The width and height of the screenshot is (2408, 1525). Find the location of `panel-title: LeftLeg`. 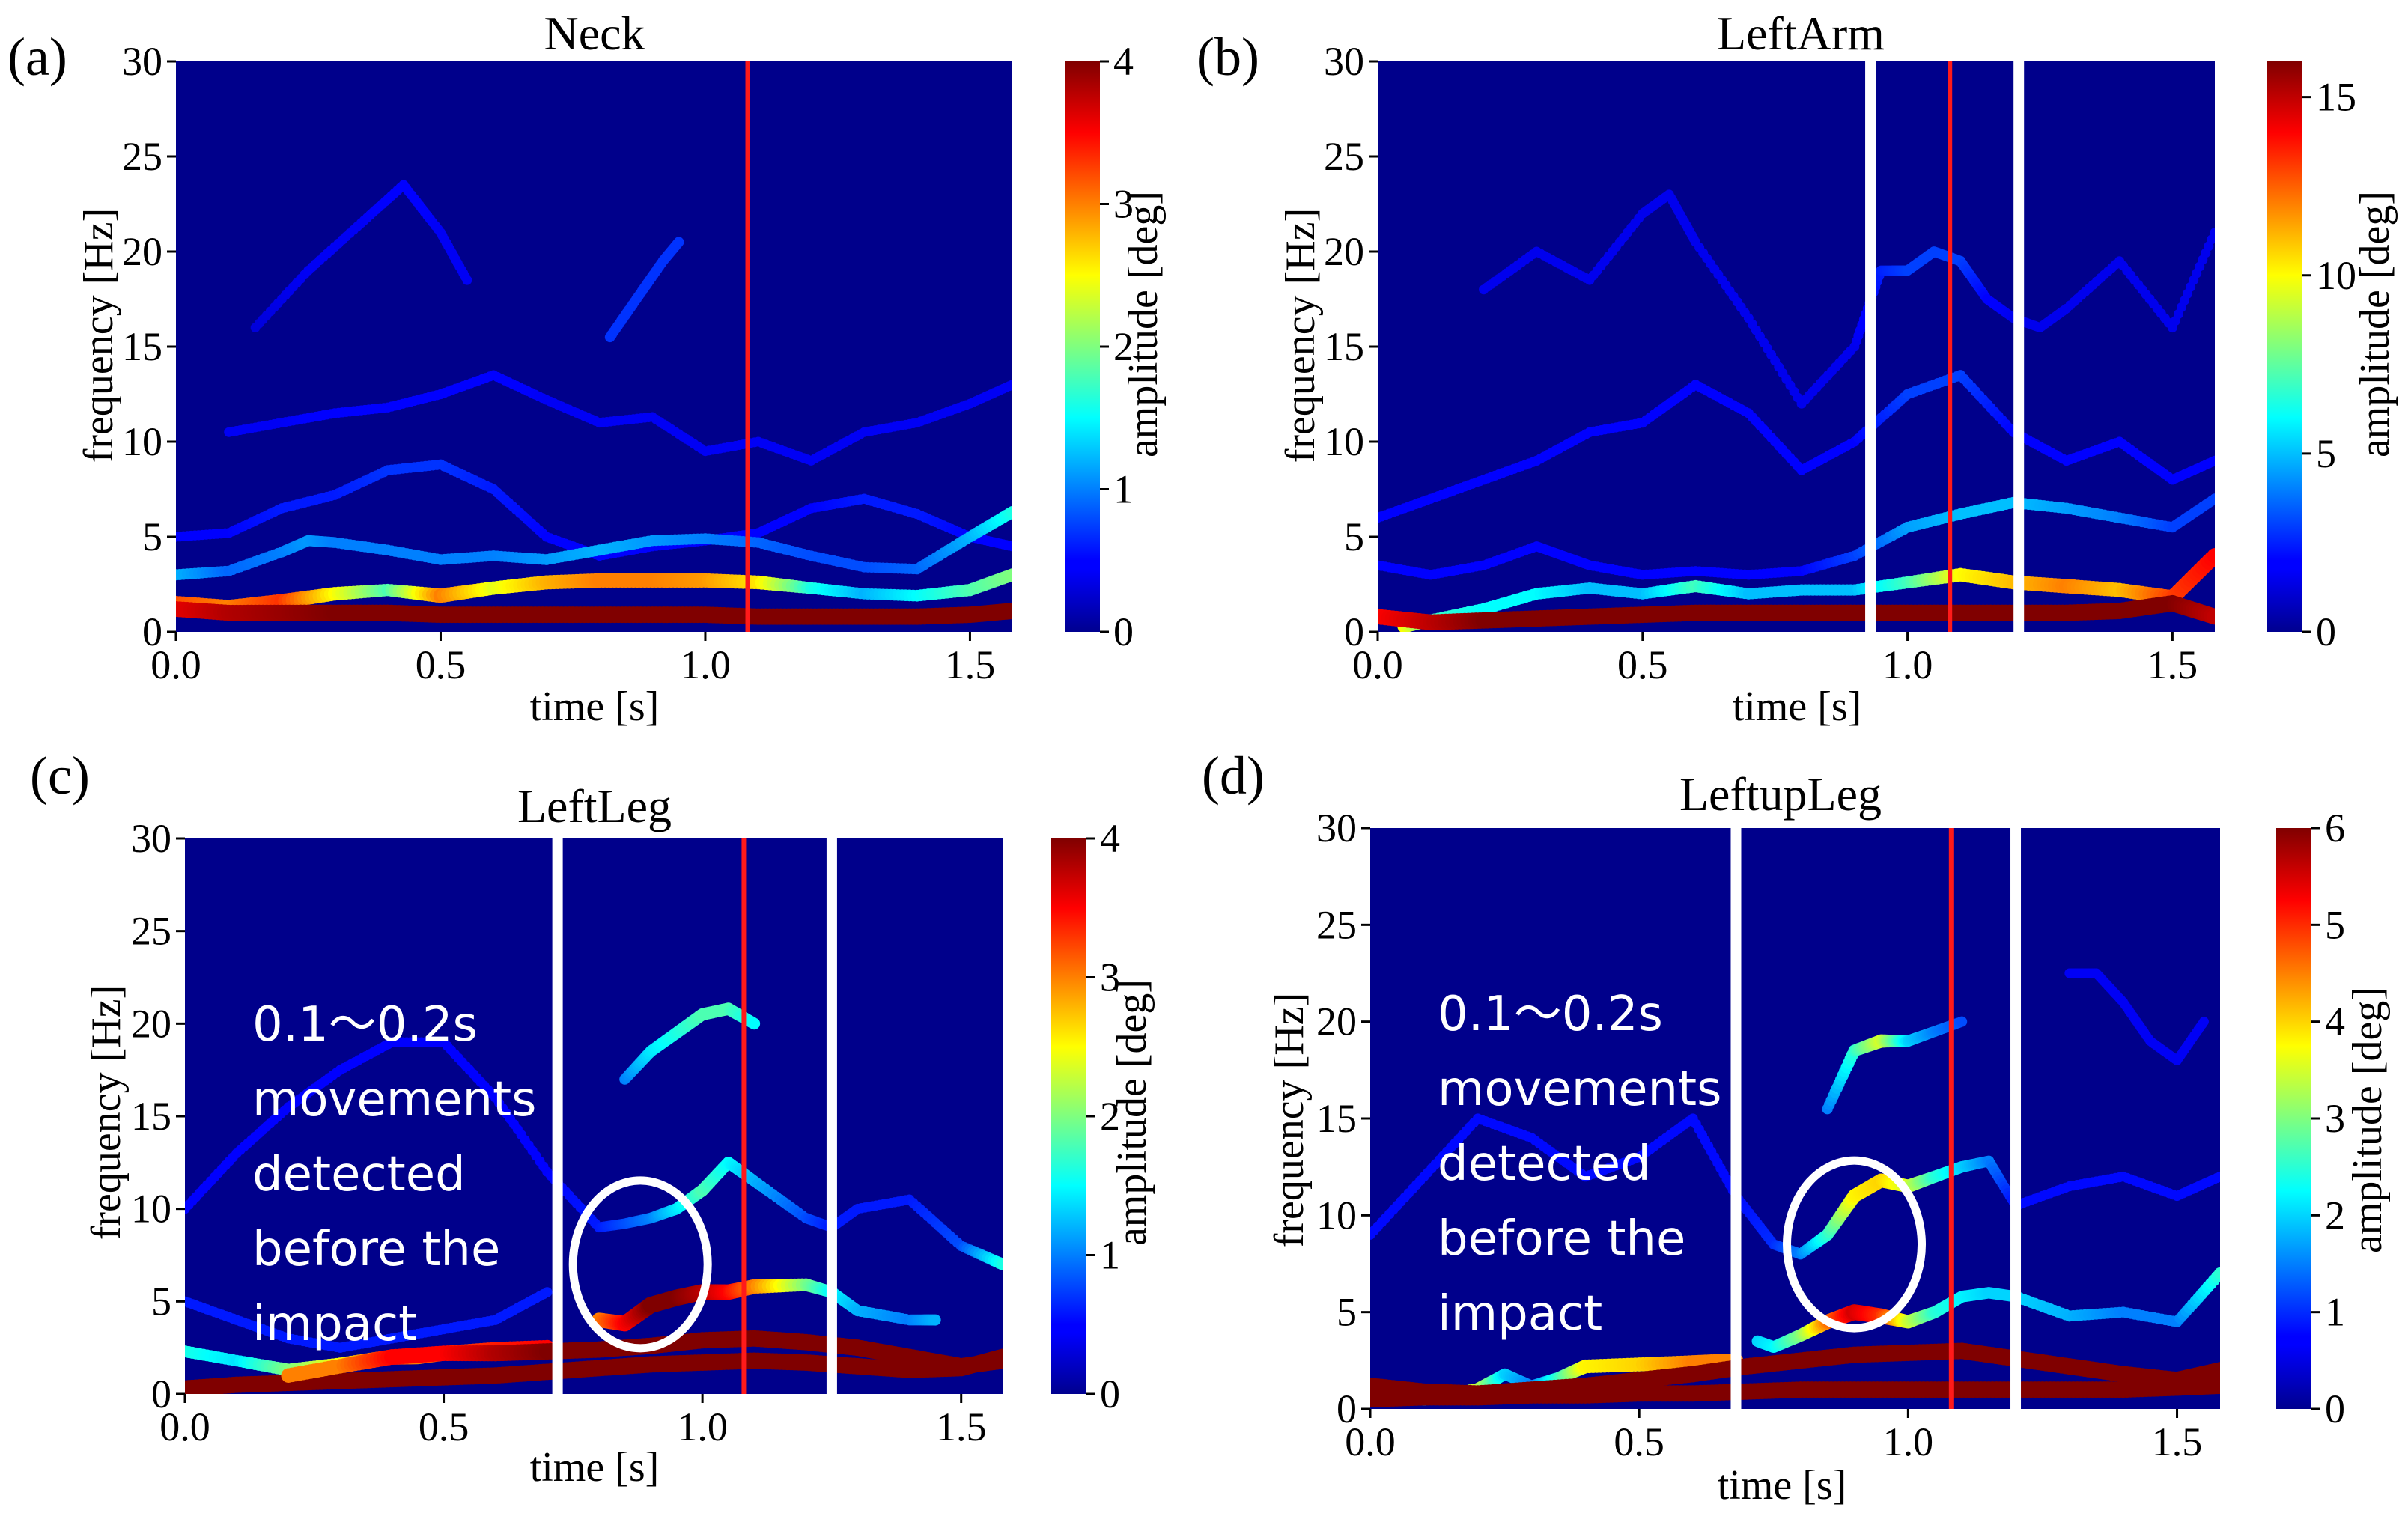

panel-title: LeftLeg is located at coordinates (594, 805).